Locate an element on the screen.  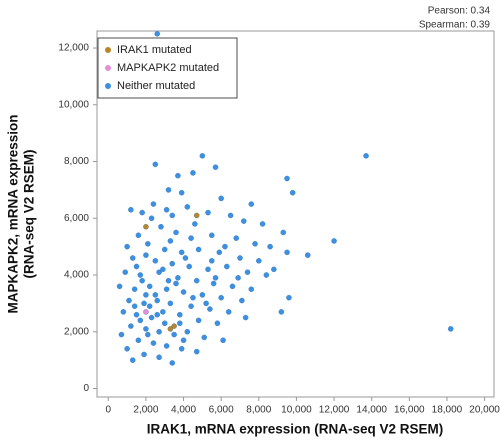
x-tick-label: 12,000 is located at coordinates (334, 410).